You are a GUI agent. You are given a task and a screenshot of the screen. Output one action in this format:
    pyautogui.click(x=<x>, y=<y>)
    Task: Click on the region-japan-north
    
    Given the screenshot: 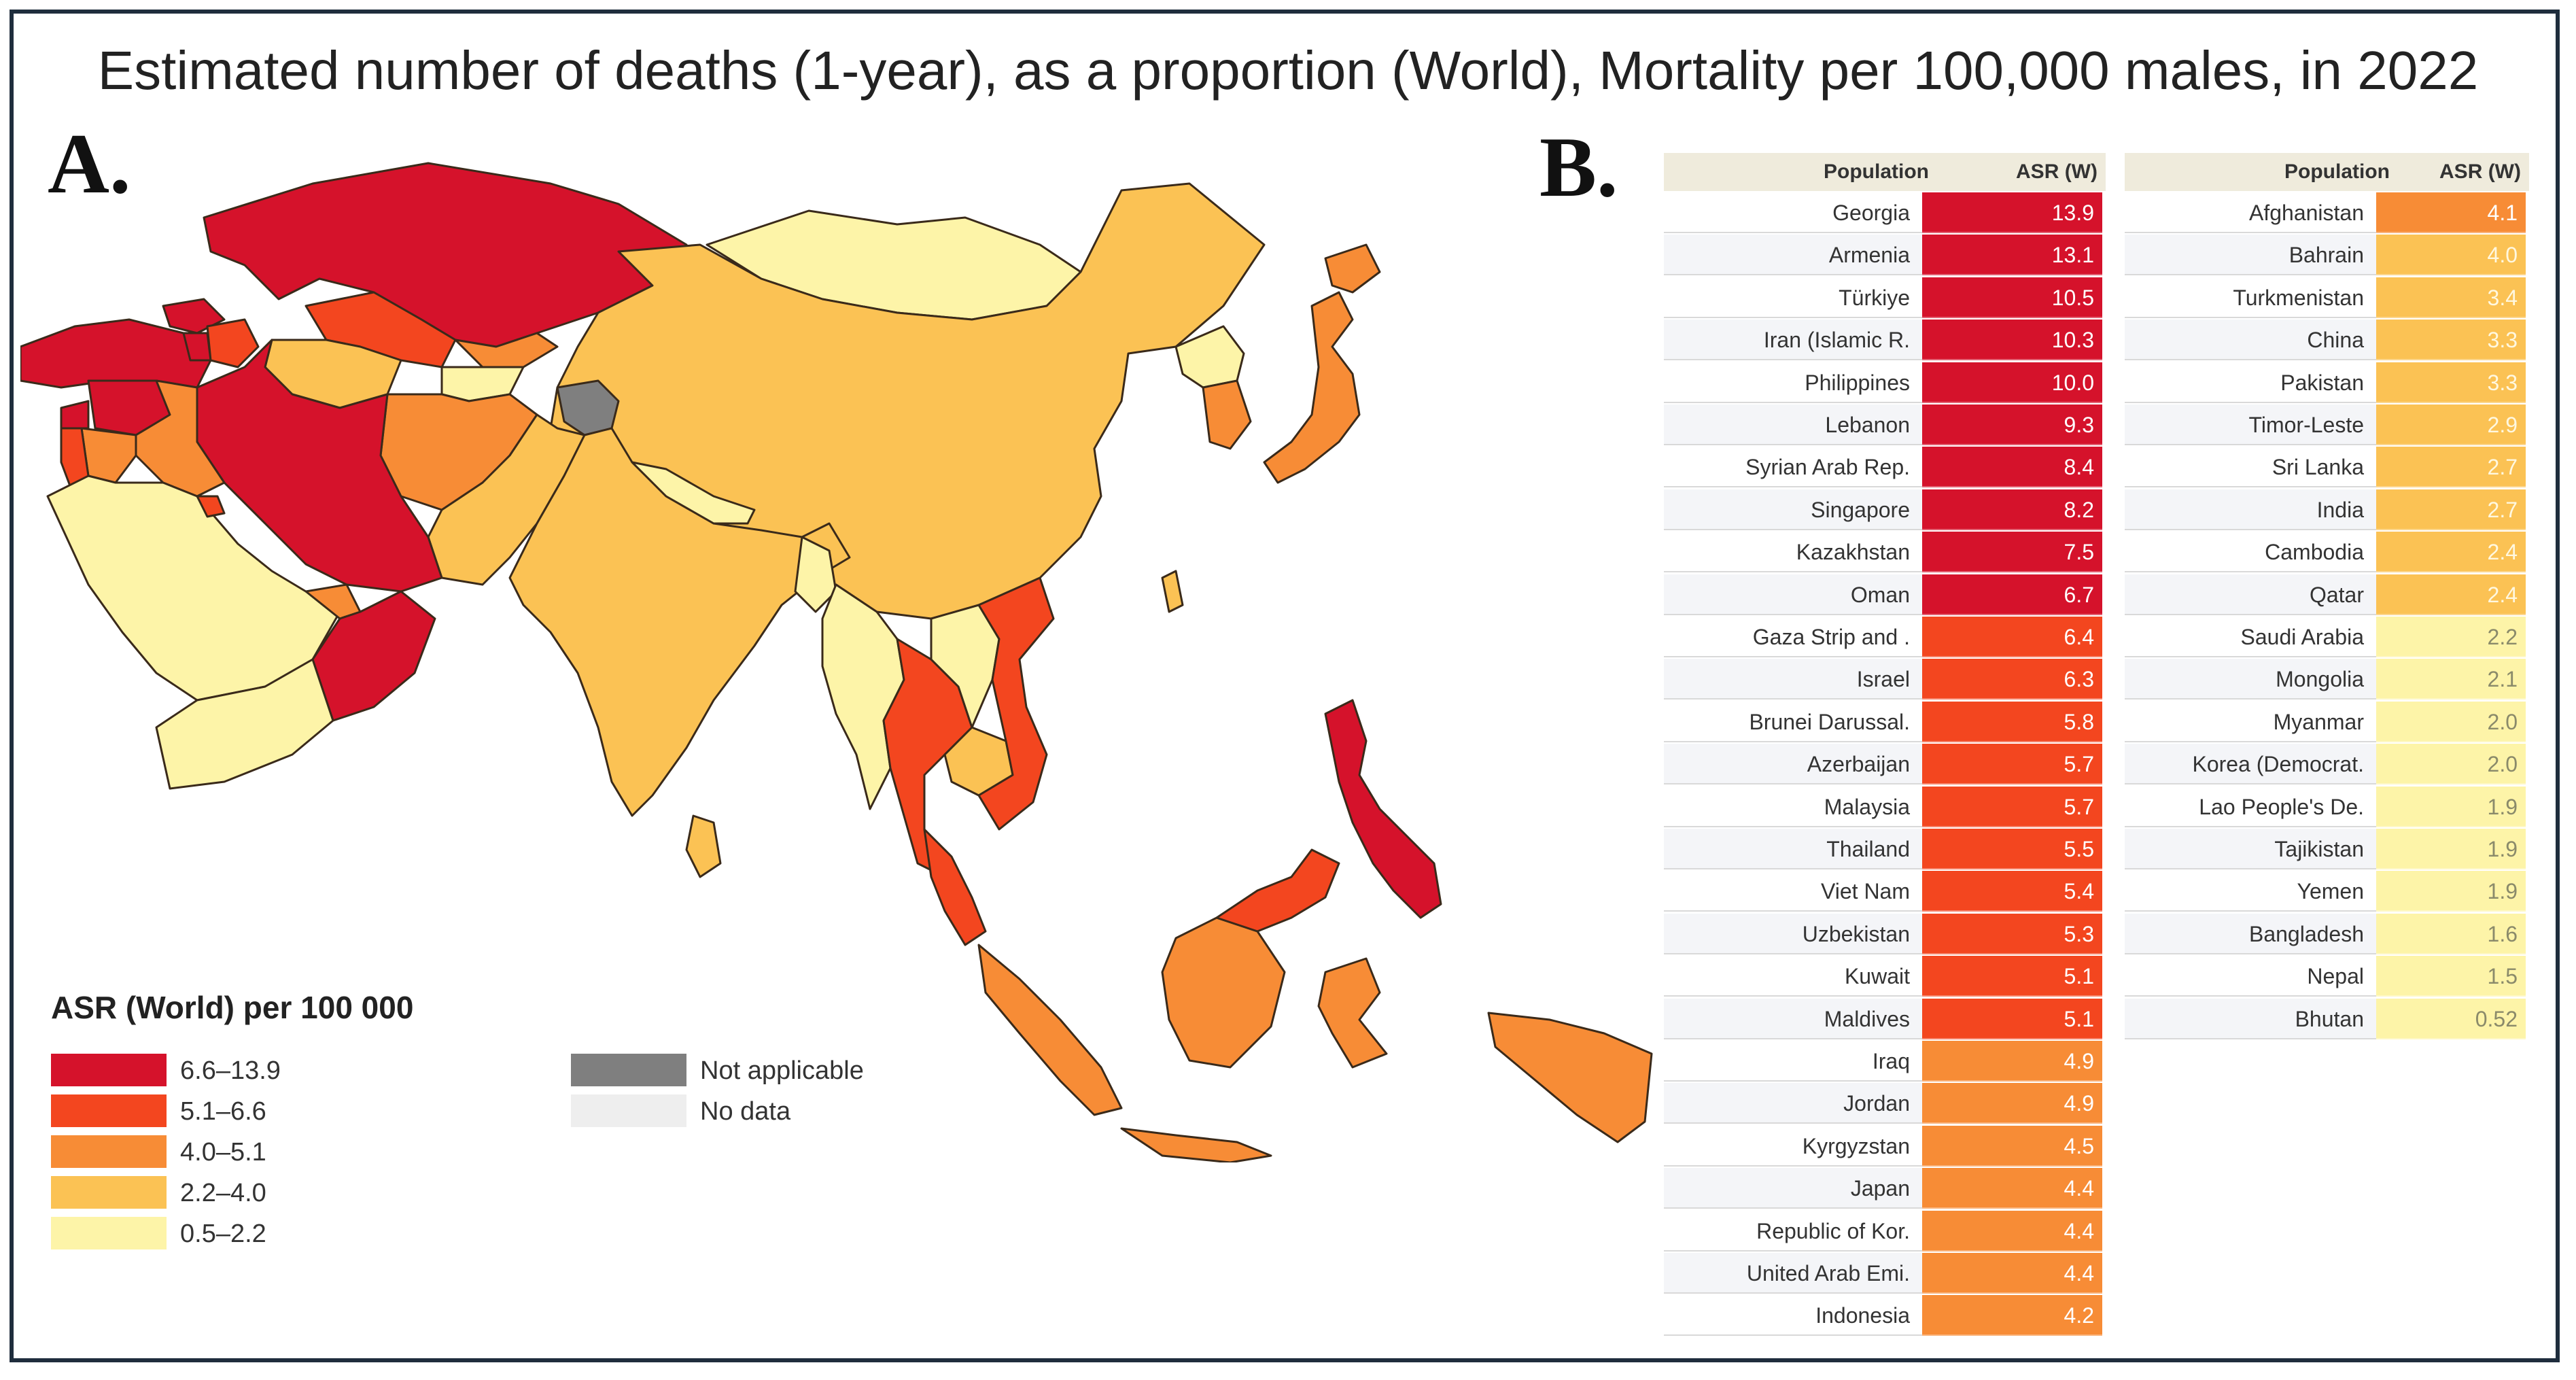 What is the action you would take?
    pyautogui.click(x=1352, y=268)
    